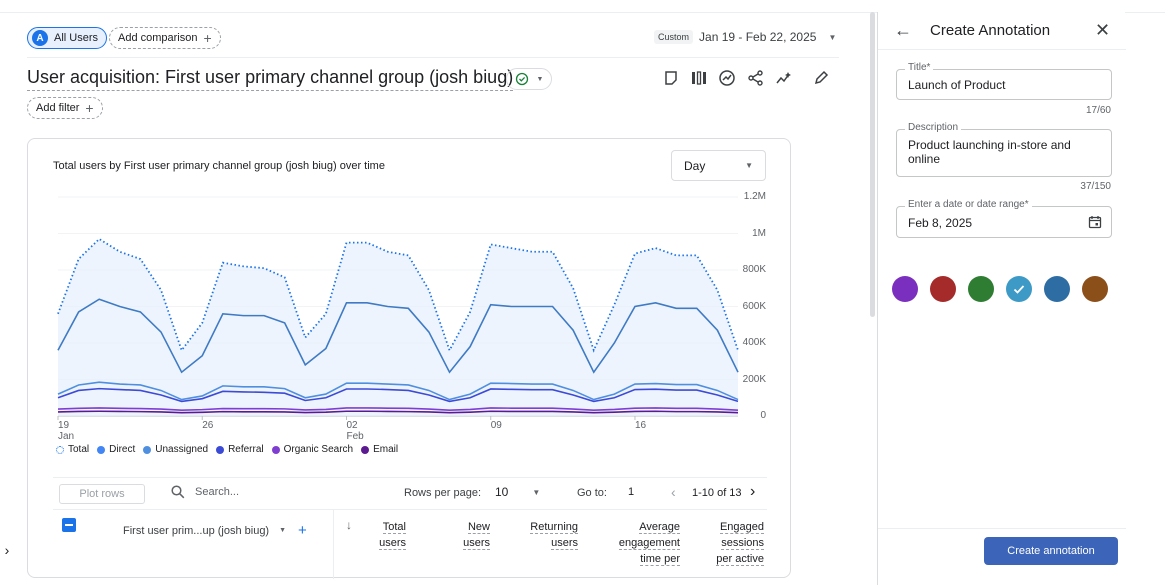 Image resolution: width=1165 pixels, height=585 pixels. What do you see at coordinates (756, 78) in the screenshot?
I see `share-icon` at bounding box center [756, 78].